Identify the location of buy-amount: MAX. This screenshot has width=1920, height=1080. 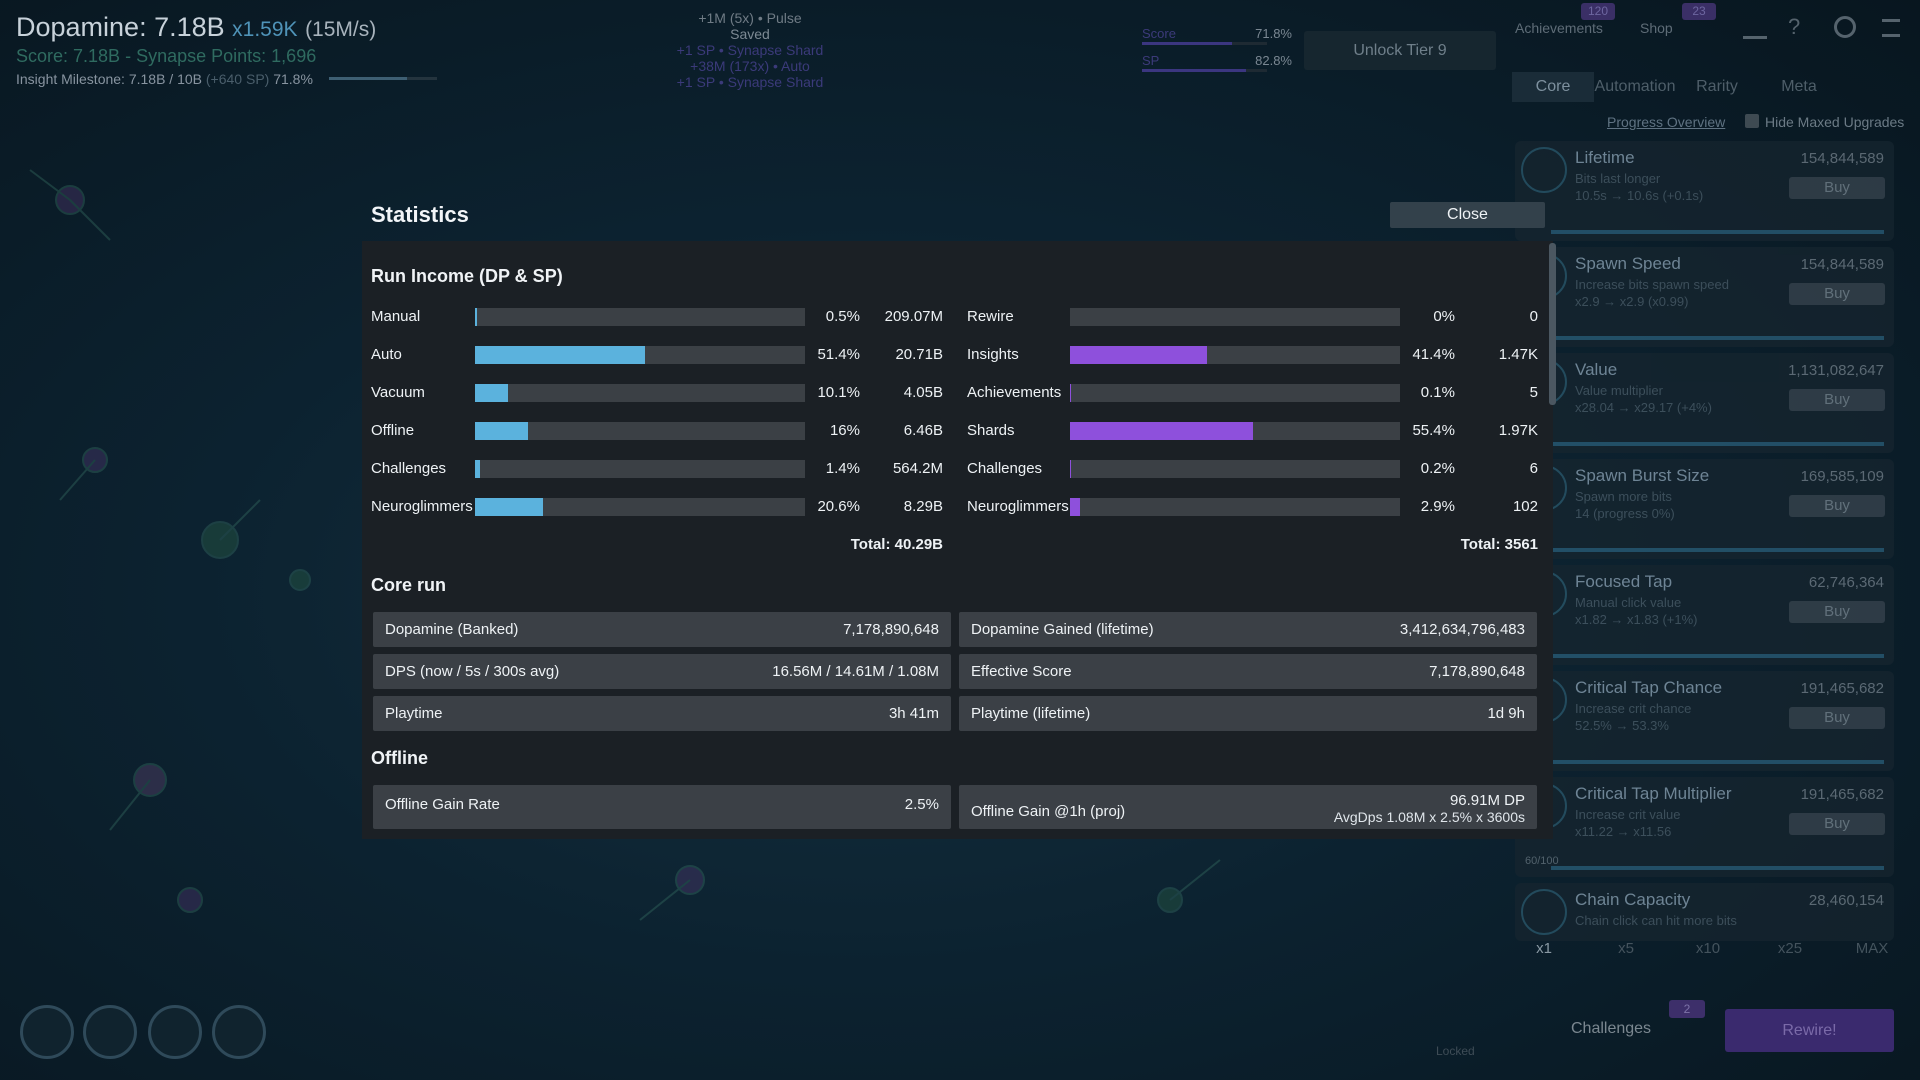
(1872, 948).